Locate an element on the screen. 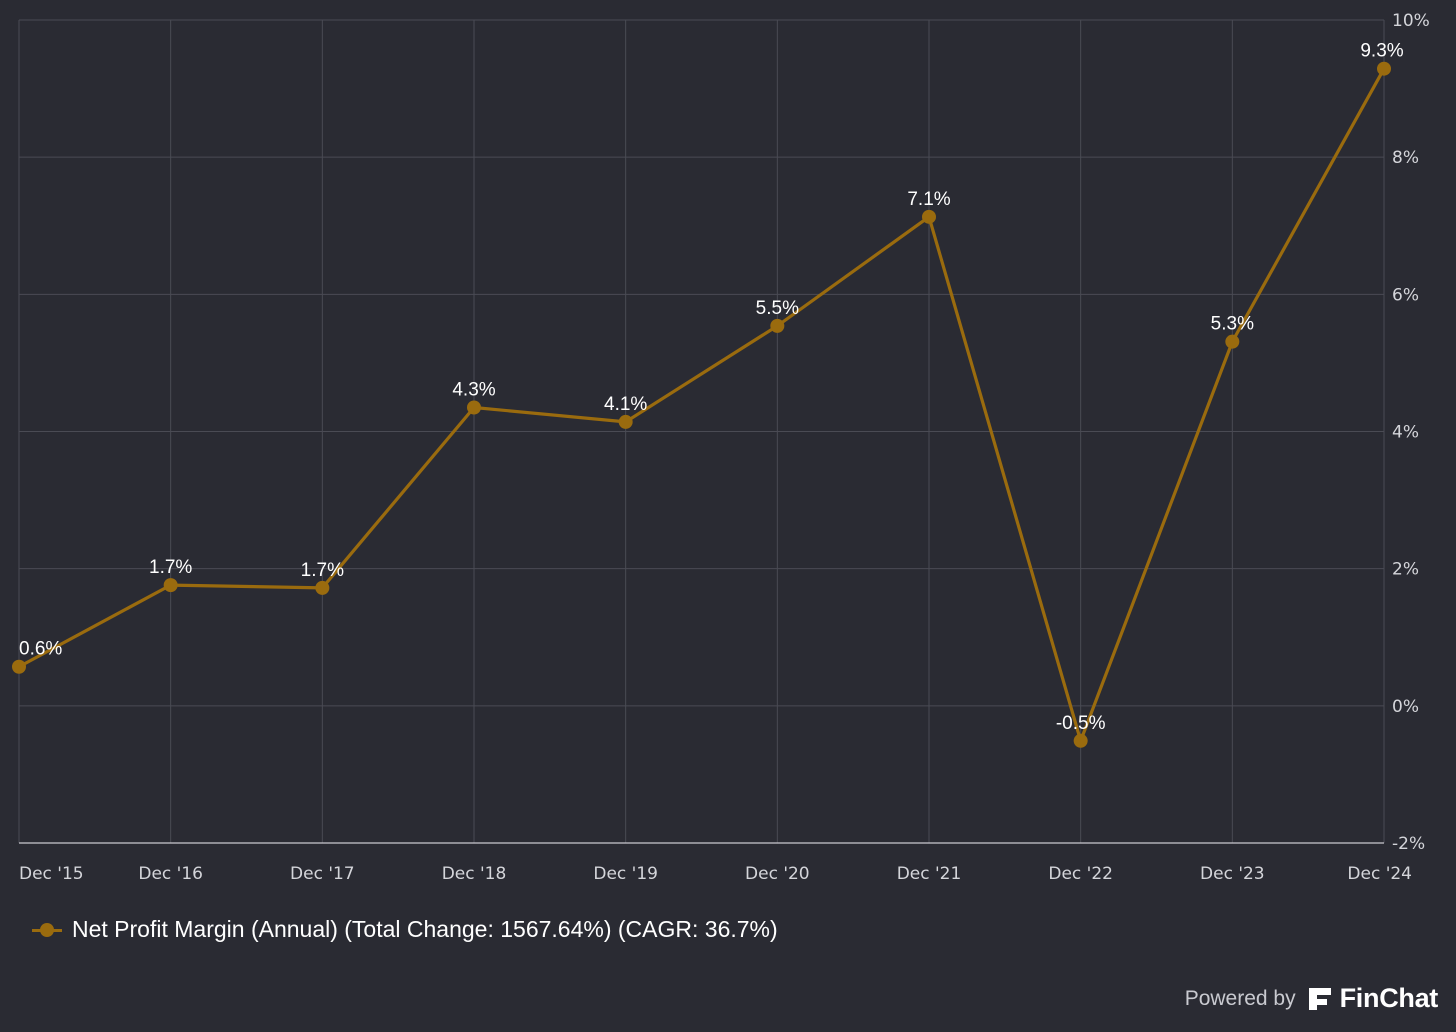  finchat-logo: FinChat is located at coordinates (1372, 998).